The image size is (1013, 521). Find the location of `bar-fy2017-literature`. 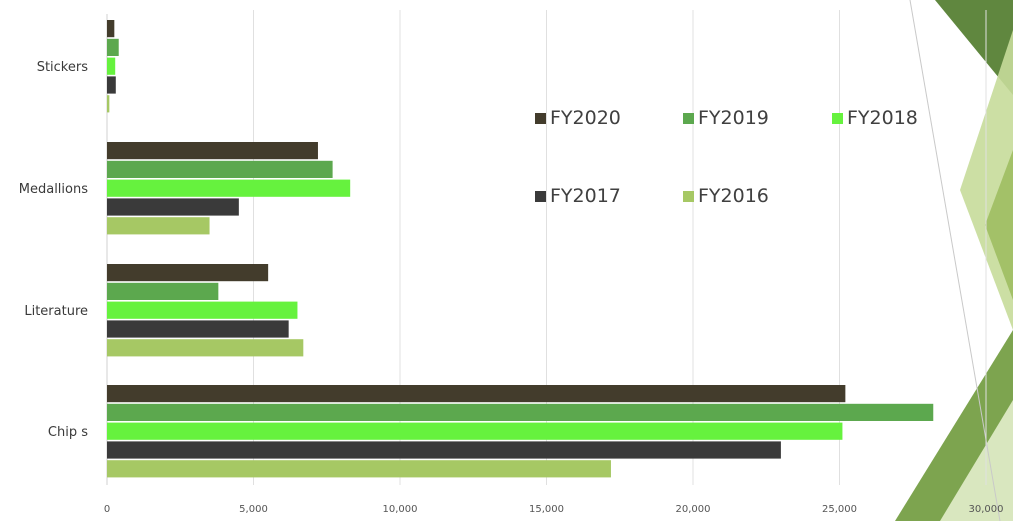

bar-fy2017-literature is located at coordinates (198, 329).